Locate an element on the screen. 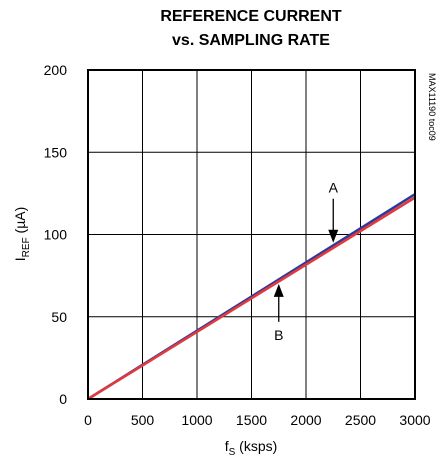  x-tick-label: 2500 is located at coordinates (360, 420).